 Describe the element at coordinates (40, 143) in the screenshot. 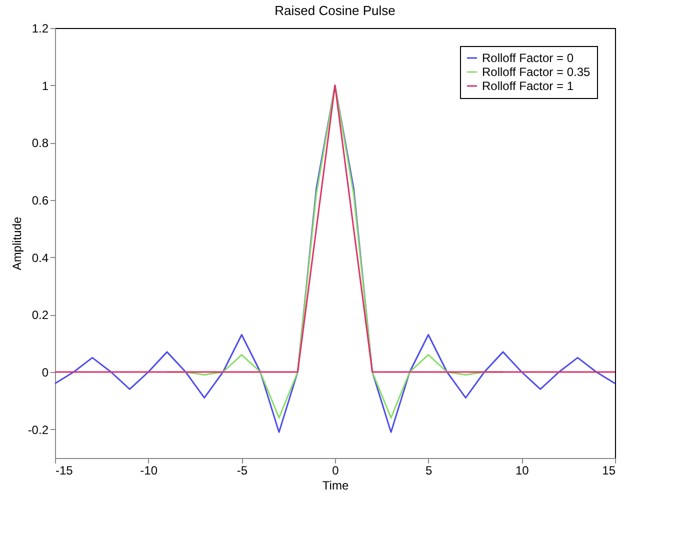

I see `y-tick-label: 0.8` at that location.